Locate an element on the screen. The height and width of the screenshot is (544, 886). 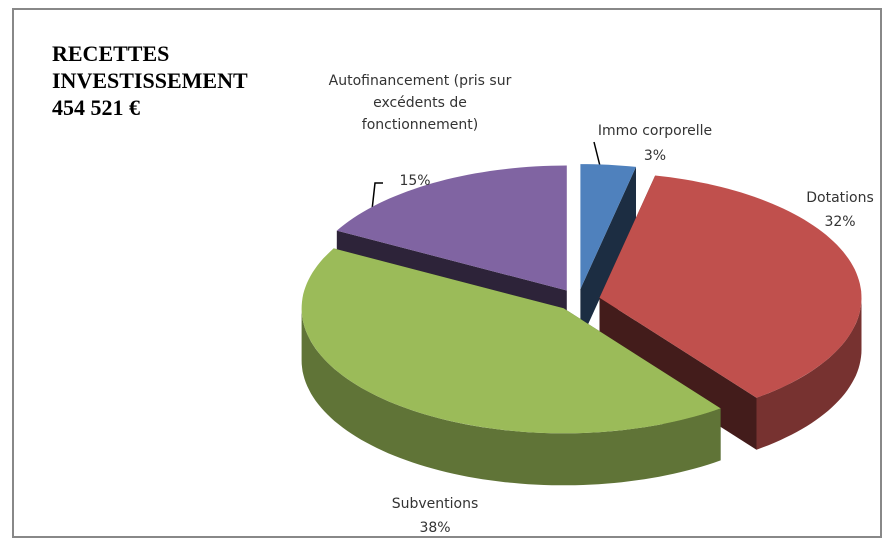
value-label: 38% is located at coordinates (435, 528).